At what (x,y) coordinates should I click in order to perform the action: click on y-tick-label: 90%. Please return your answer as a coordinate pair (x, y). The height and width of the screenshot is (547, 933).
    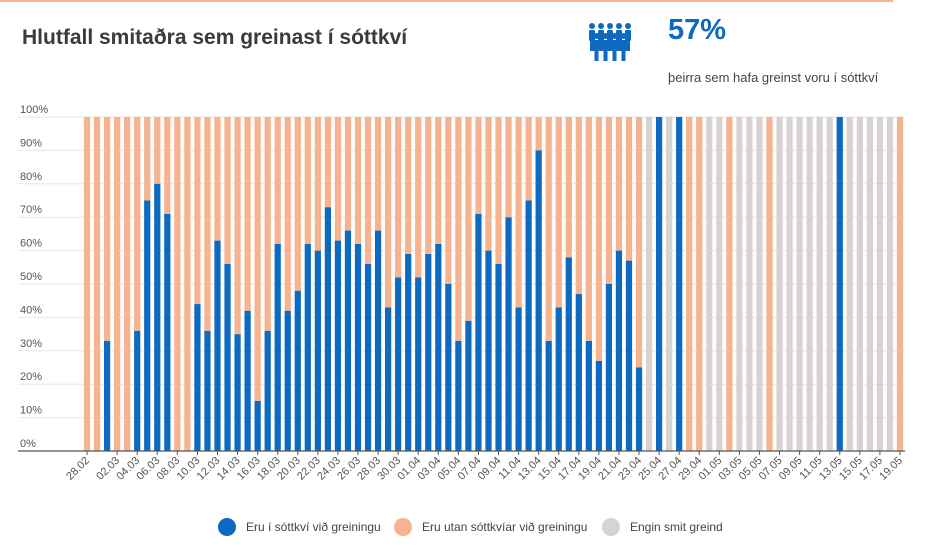
    Looking at the image, I should click on (31, 143).